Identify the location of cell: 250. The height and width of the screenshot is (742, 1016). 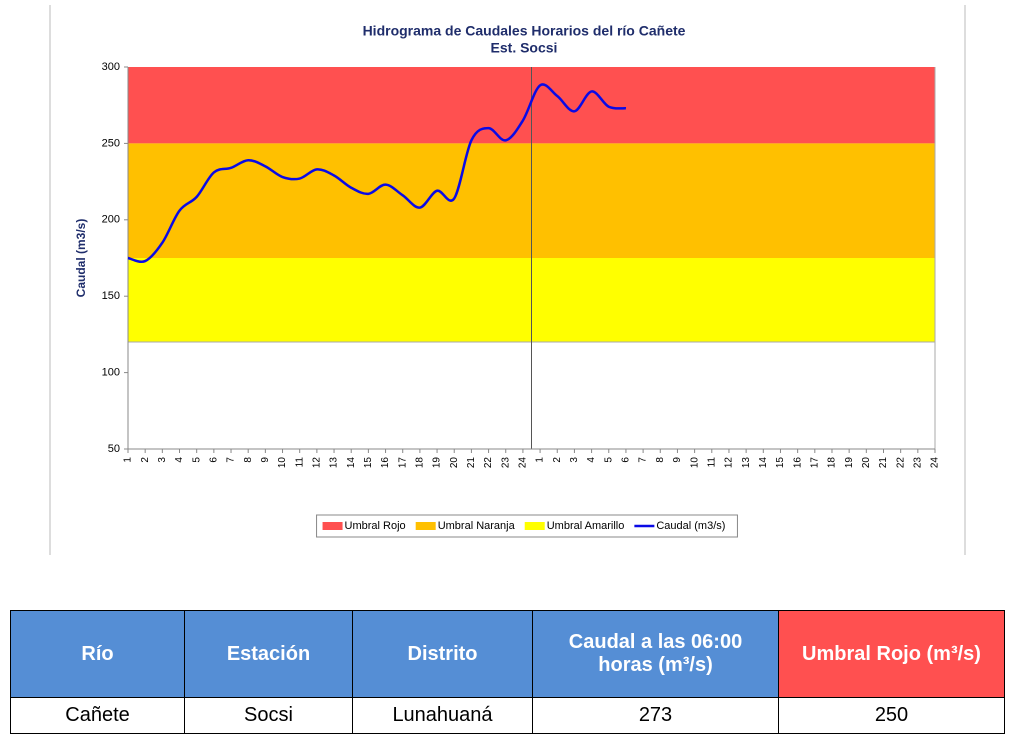
(891, 715).